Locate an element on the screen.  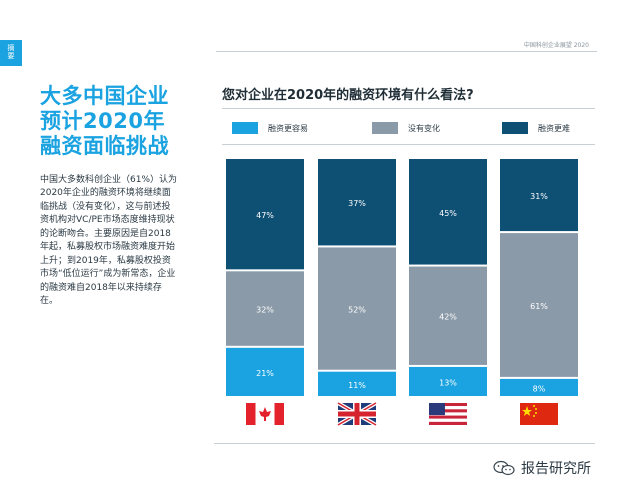
label-canada-flag-no-change: 32% is located at coordinates (265, 310).